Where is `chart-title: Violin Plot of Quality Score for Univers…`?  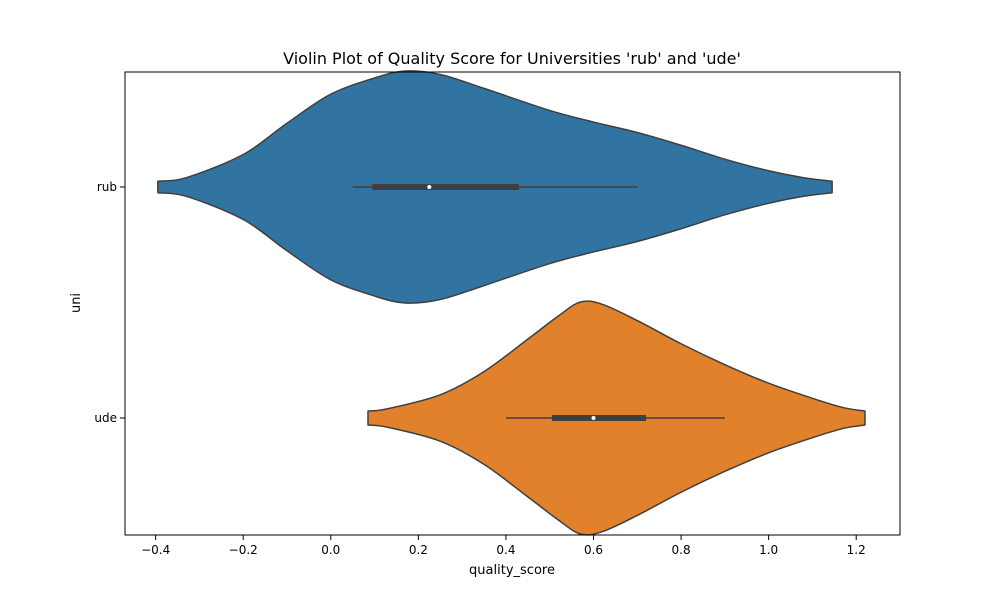 chart-title: Violin Plot of Quality Score for Univers… is located at coordinates (512, 58).